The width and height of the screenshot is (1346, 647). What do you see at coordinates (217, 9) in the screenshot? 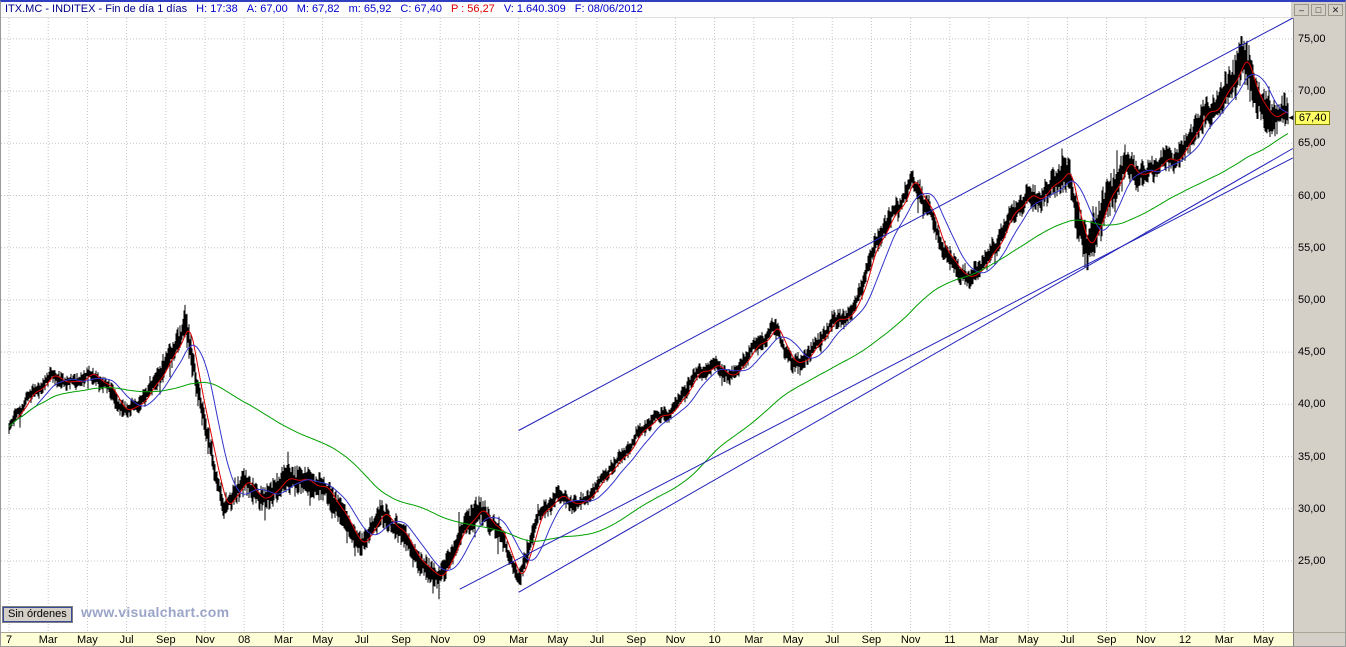
I see `quote-field-0: H: 17:38` at bounding box center [217, 9].